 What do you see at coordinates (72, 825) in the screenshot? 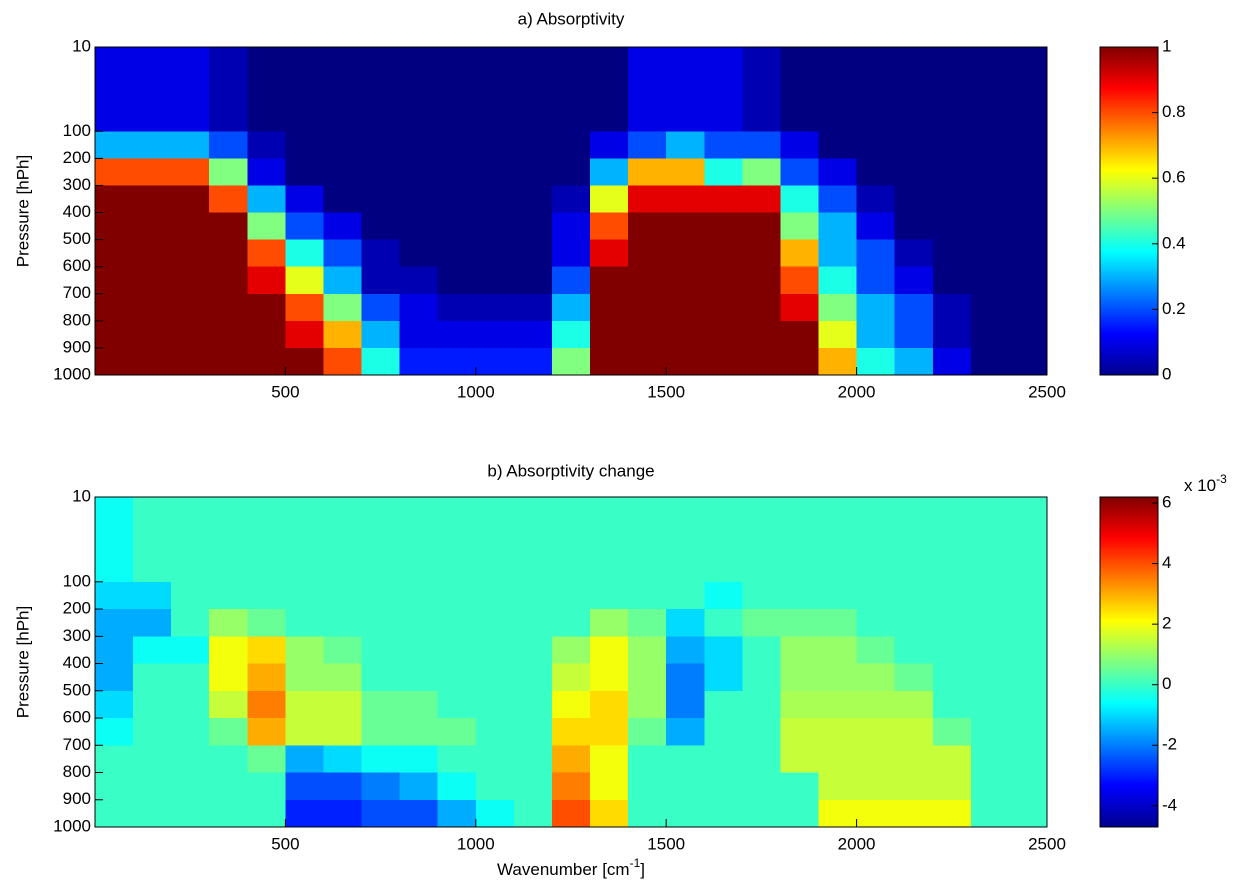
I see `y-tick-label: 1000` at bounding box center [72, 825].